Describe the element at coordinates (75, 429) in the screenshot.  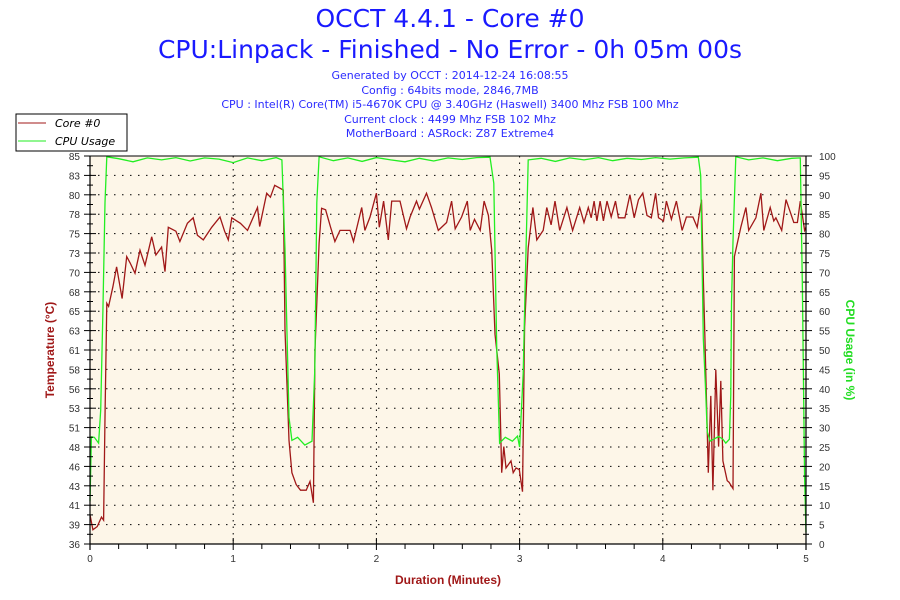
I see `y-tick-label: 51` at that location.